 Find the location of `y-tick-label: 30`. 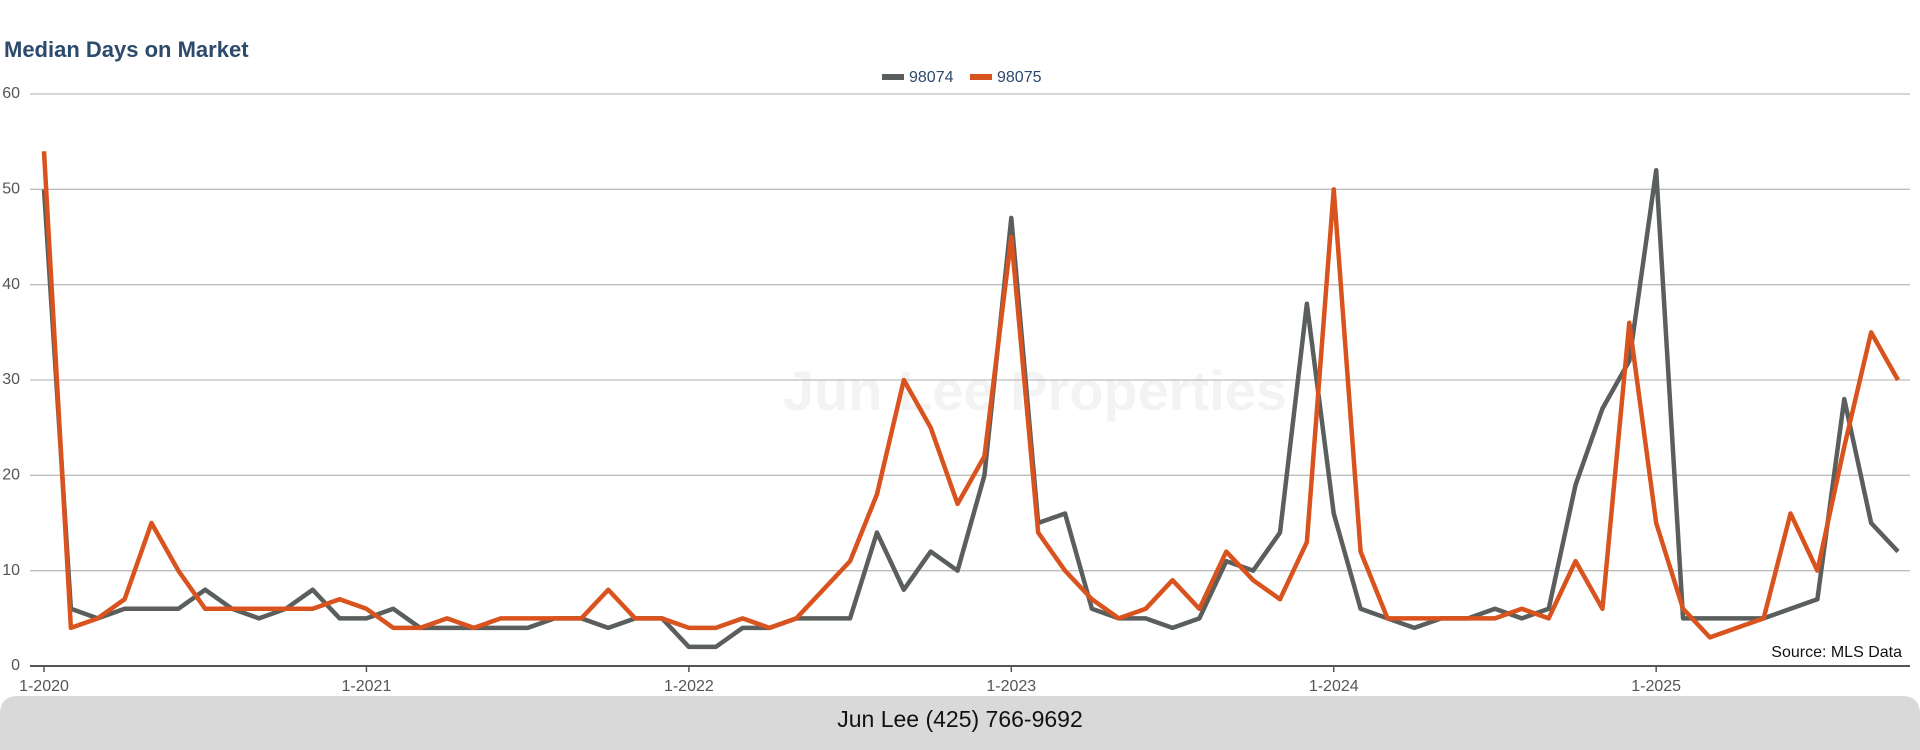

y-tick-label: 30 is located at coordinates (11, 379).